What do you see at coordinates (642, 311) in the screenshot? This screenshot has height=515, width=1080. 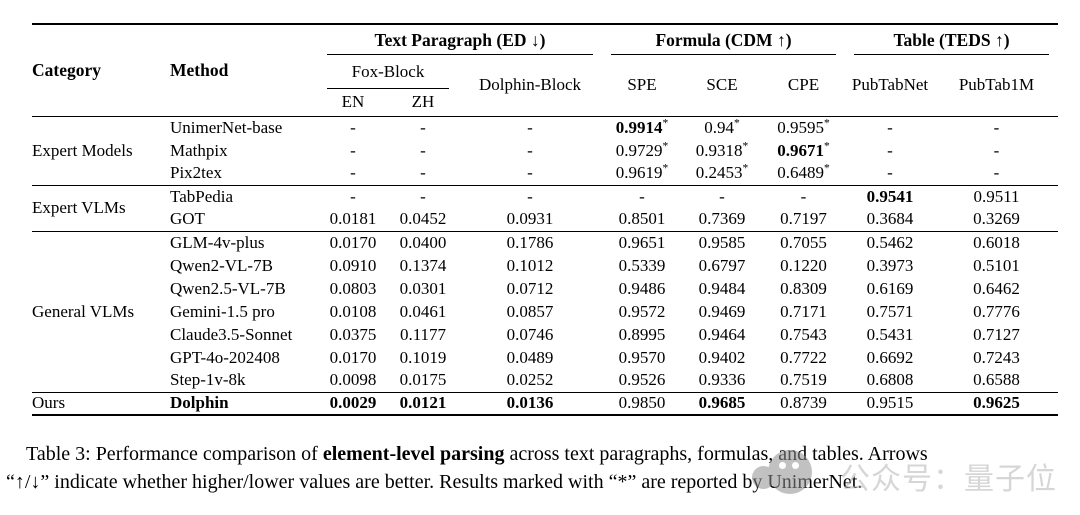 I see `metric-cell: 0.9572` at bounding box center [642, 311].